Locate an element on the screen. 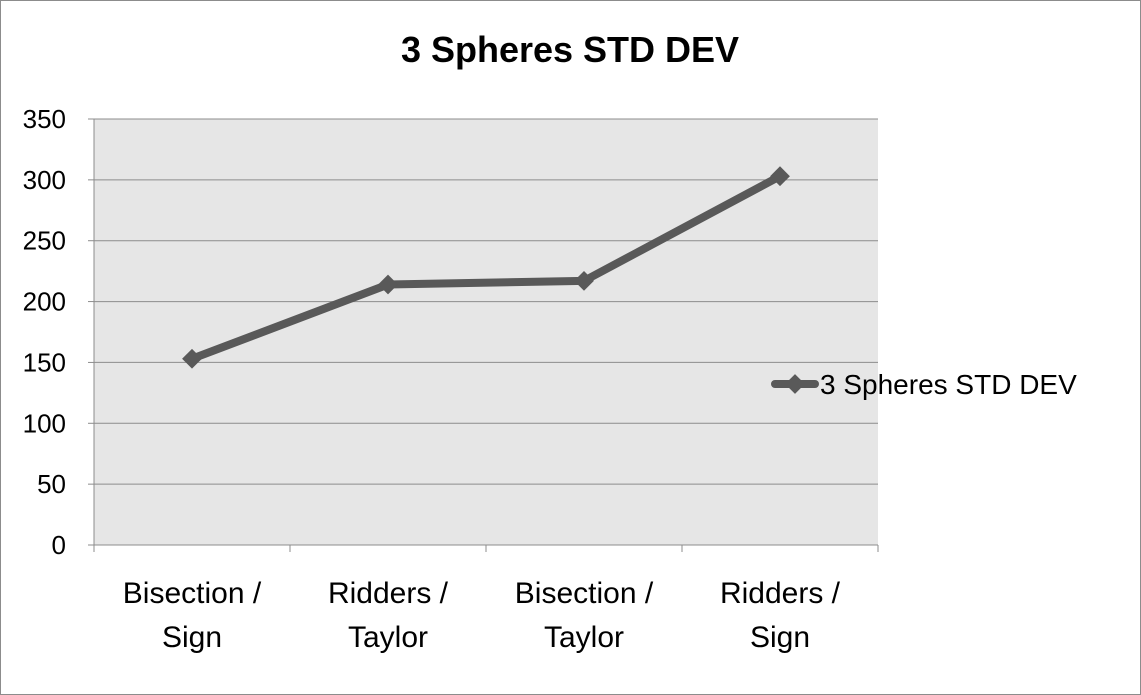  y-tick-label: 100 is located at coordinates (44, 423).